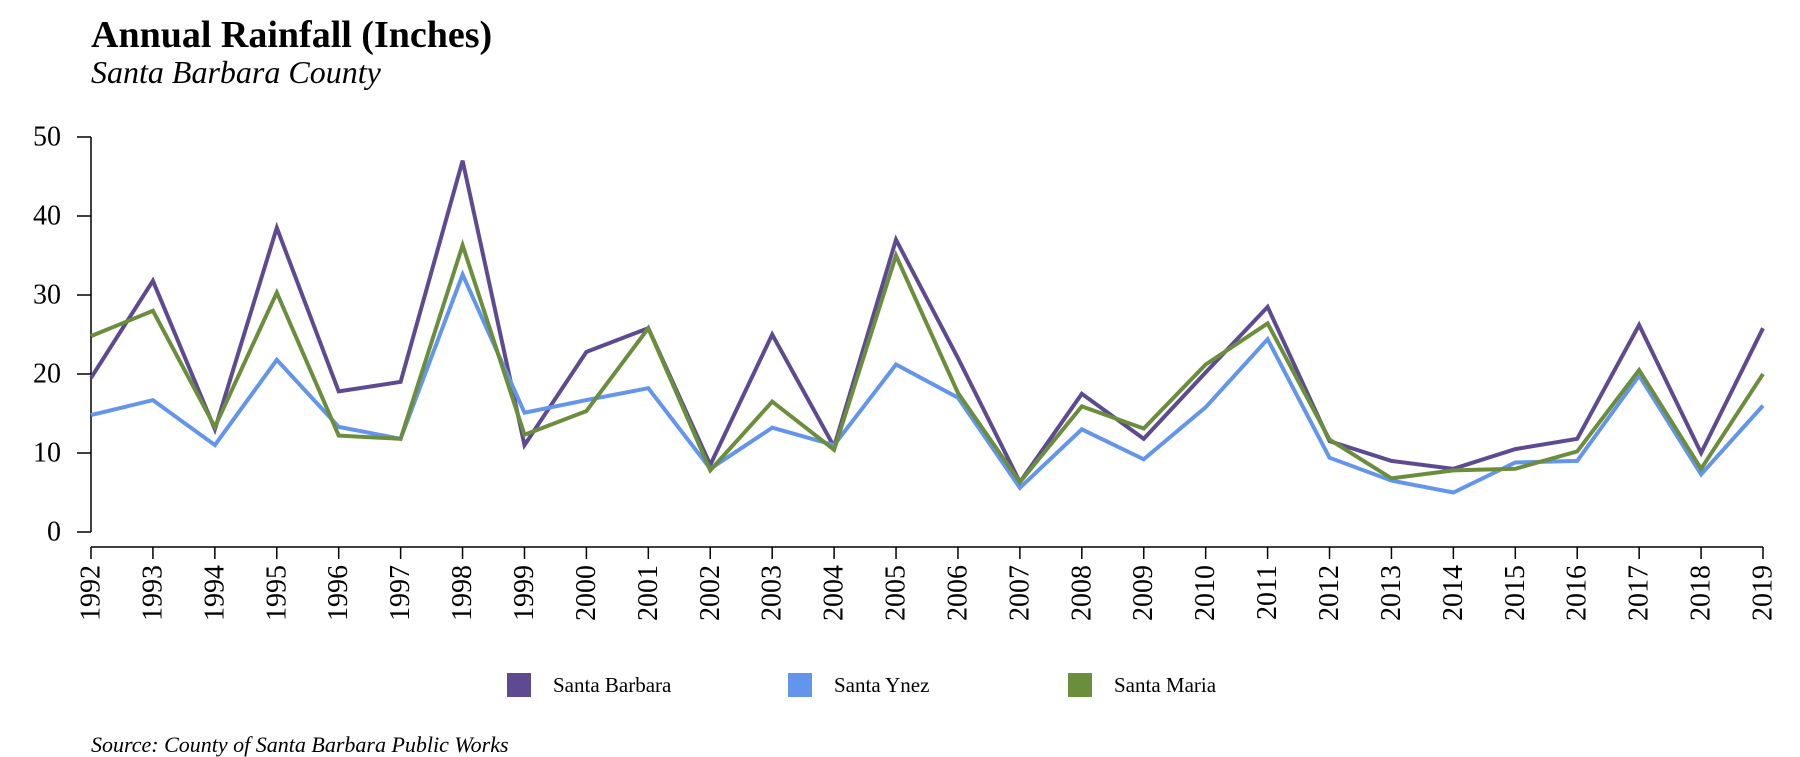  I want to click on legend-swatch-santa-maria, so click(1080, 685).